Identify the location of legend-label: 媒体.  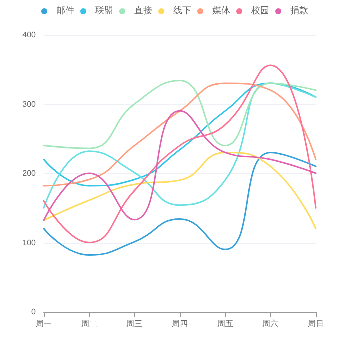
(221, 11).